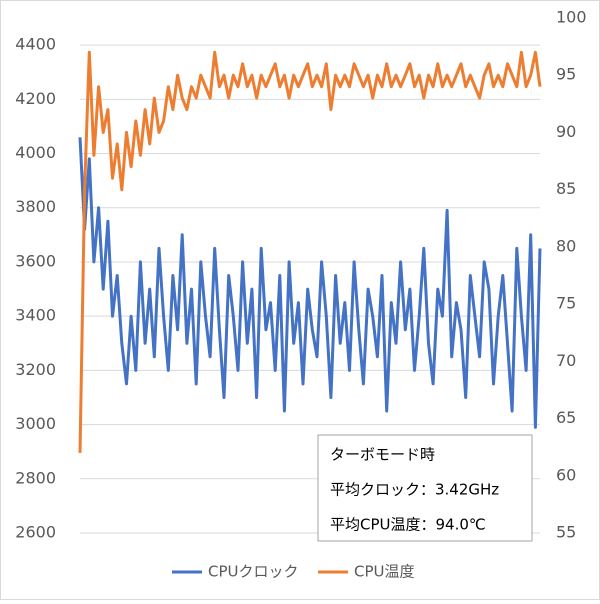  Describe the element at coordinates (35, 423) in the screenshot. I see `y-tick-label: 3000` at that location.